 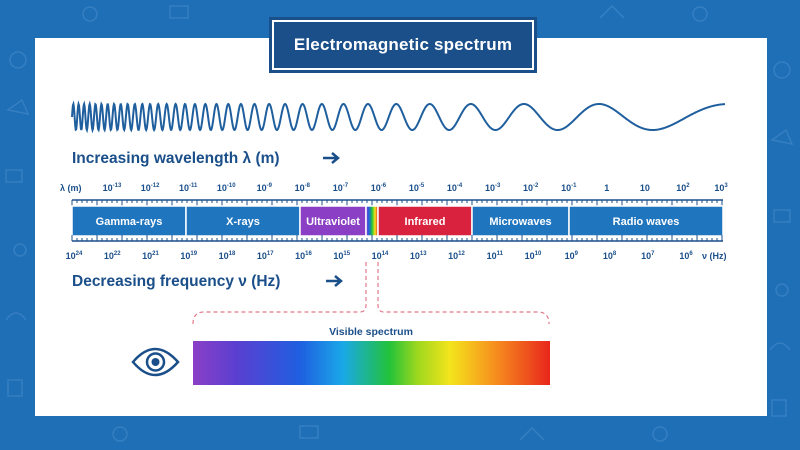 What do you see at coordinates (74, 256) in the screenshot?
I see `tick-label: 10²⁴` at bounding box center [74, 256].